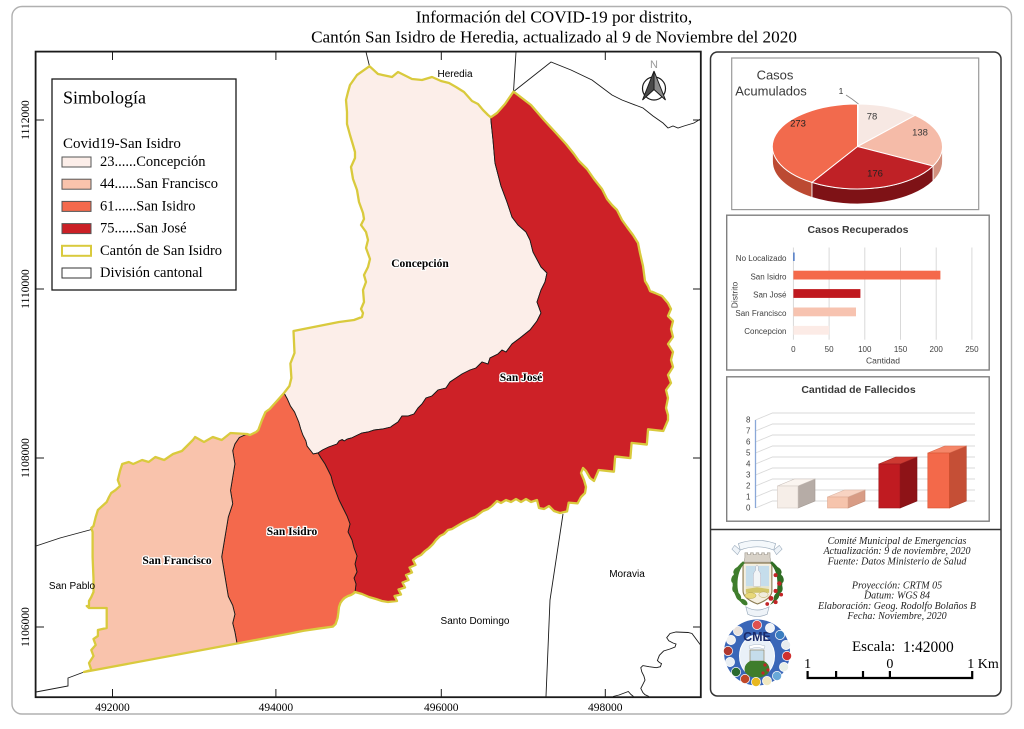 The width and height of the screenshot is (1024, 729). I want to click on svg-text: Cantón de San Isidro, so click(161, 251).